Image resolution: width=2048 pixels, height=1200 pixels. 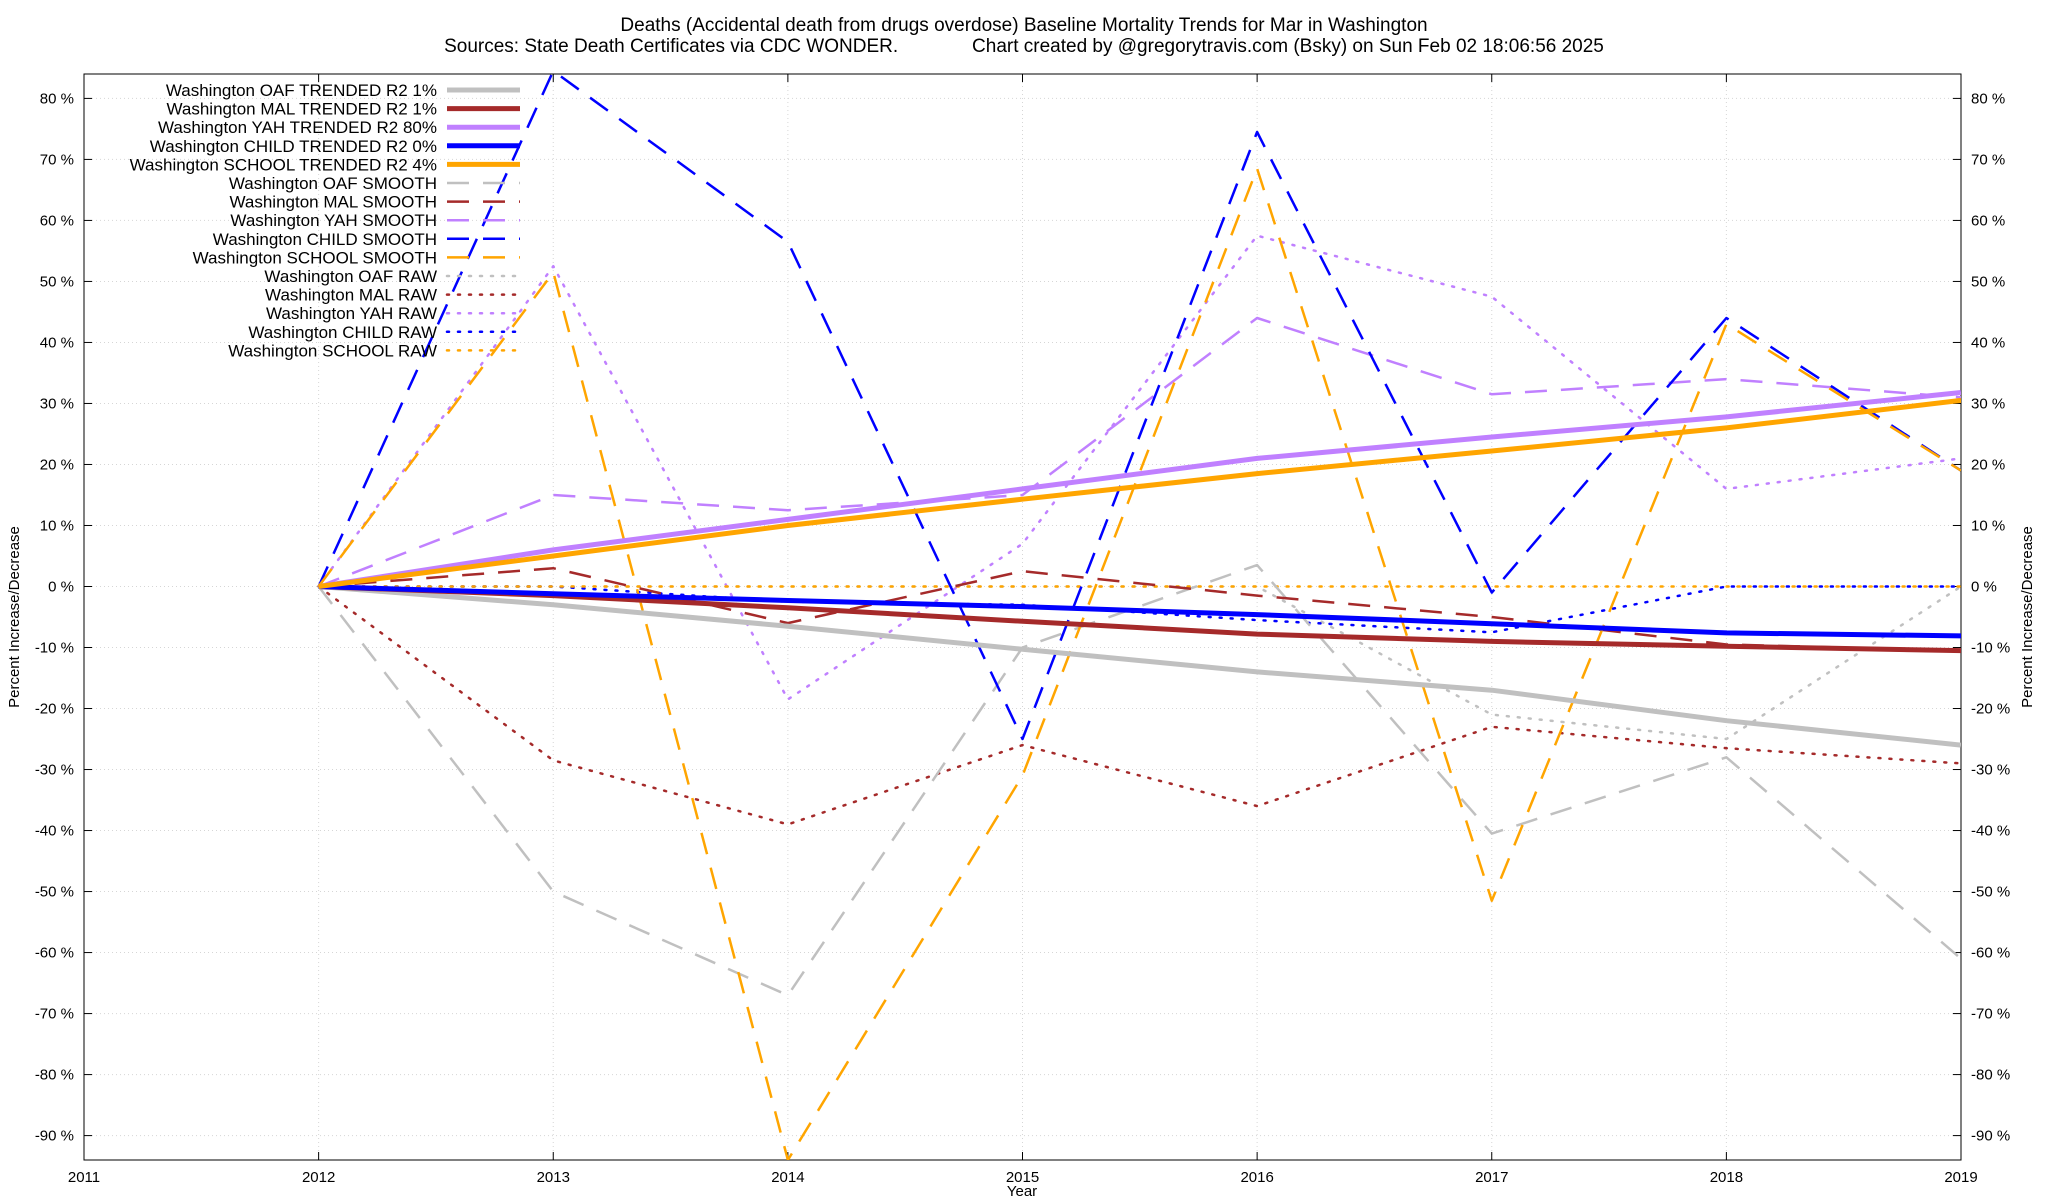 I want to click on x-tick-label: 2016, so click(x=1256, y=1177).